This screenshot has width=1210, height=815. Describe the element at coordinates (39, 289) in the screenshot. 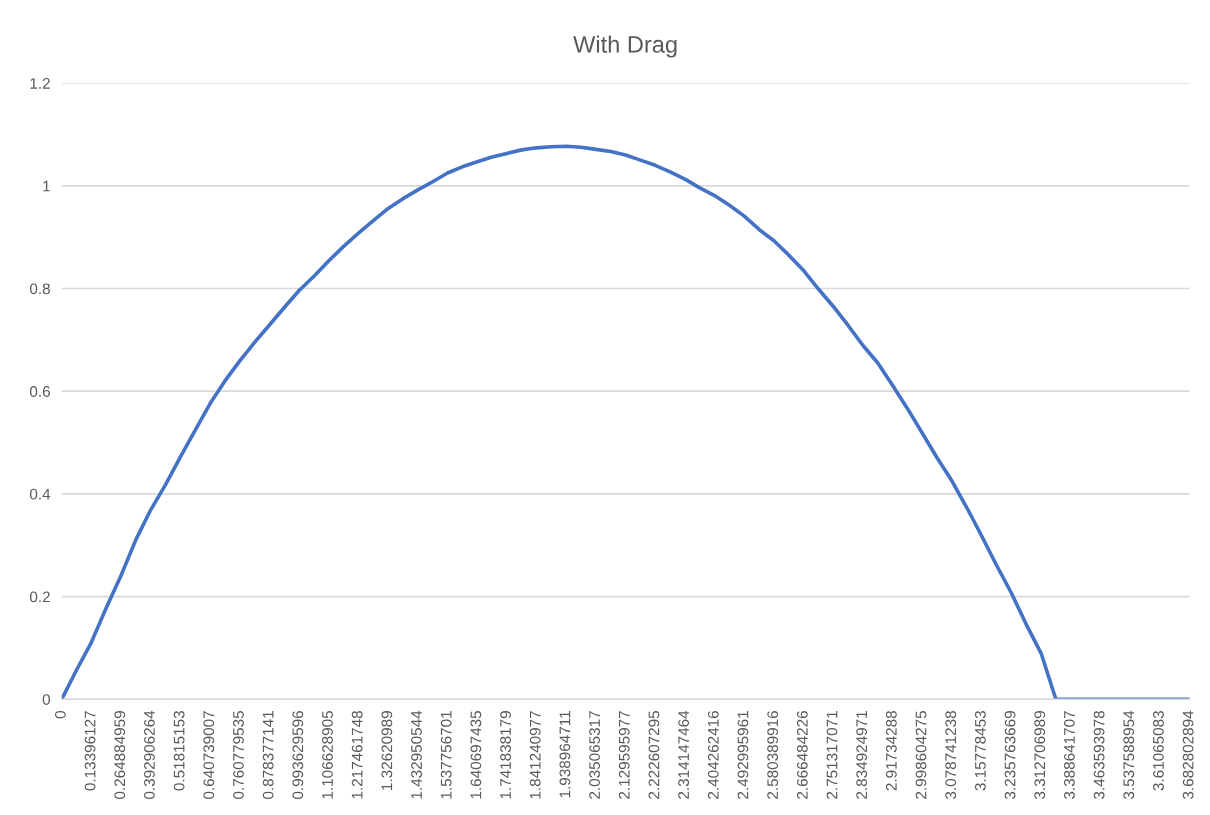

I see `y-tick-label: 0.8` at that location.